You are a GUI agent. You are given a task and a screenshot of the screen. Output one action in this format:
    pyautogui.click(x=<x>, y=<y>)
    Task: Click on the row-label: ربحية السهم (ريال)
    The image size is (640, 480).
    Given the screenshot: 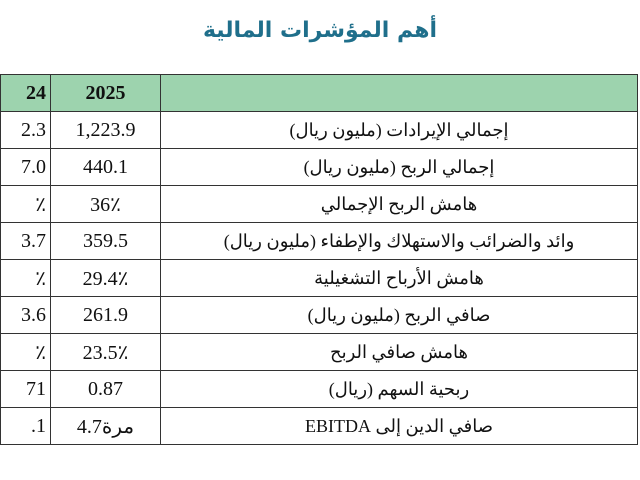 What is the action you would take?
    pyautogui.click(x=399, y=389)
    